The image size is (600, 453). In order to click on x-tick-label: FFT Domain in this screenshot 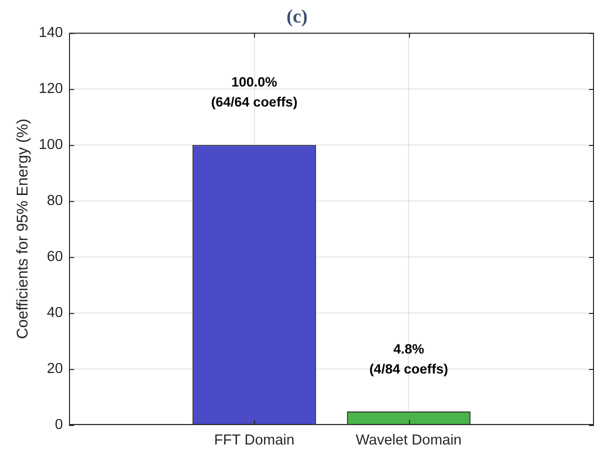, I will do `click(254, 440)`.